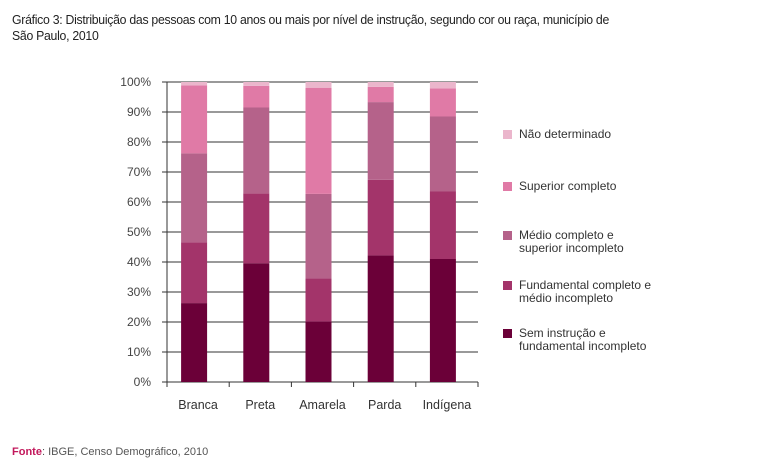 The width and height of the screenshot is (780, 470). What do you see at coordinates (583, 346) in the screenshot?
I see `legend-label: fundamental incompleto` at bounding box center [583, 346].